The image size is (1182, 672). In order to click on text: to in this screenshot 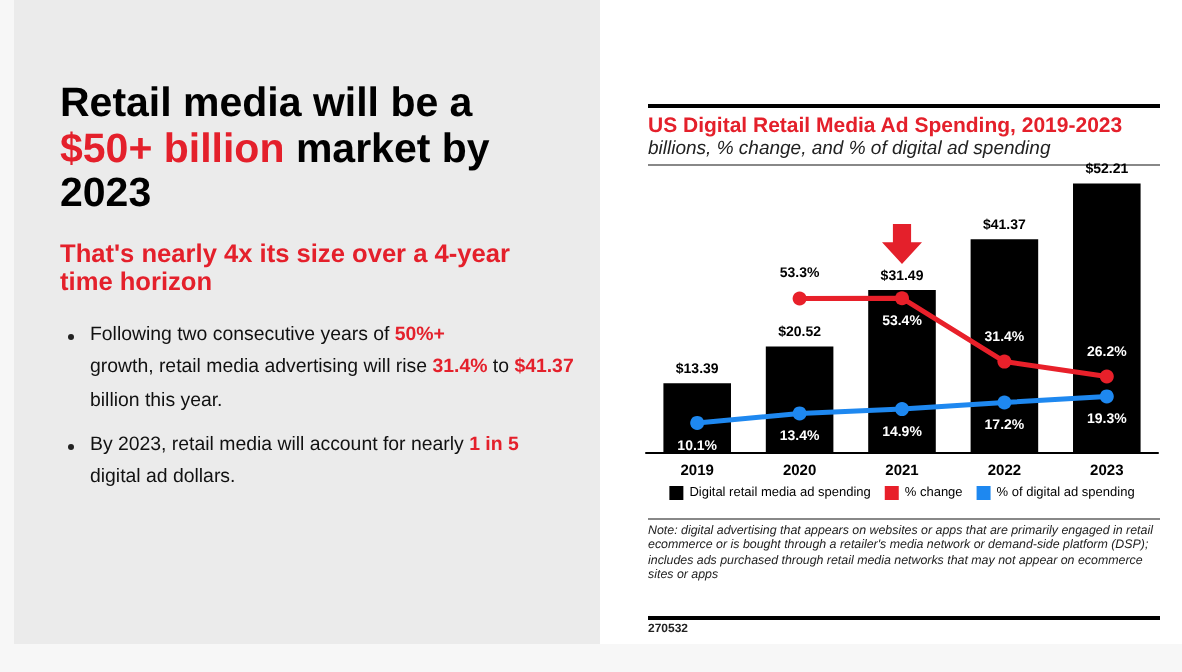, I will do `click(500, 367)`.